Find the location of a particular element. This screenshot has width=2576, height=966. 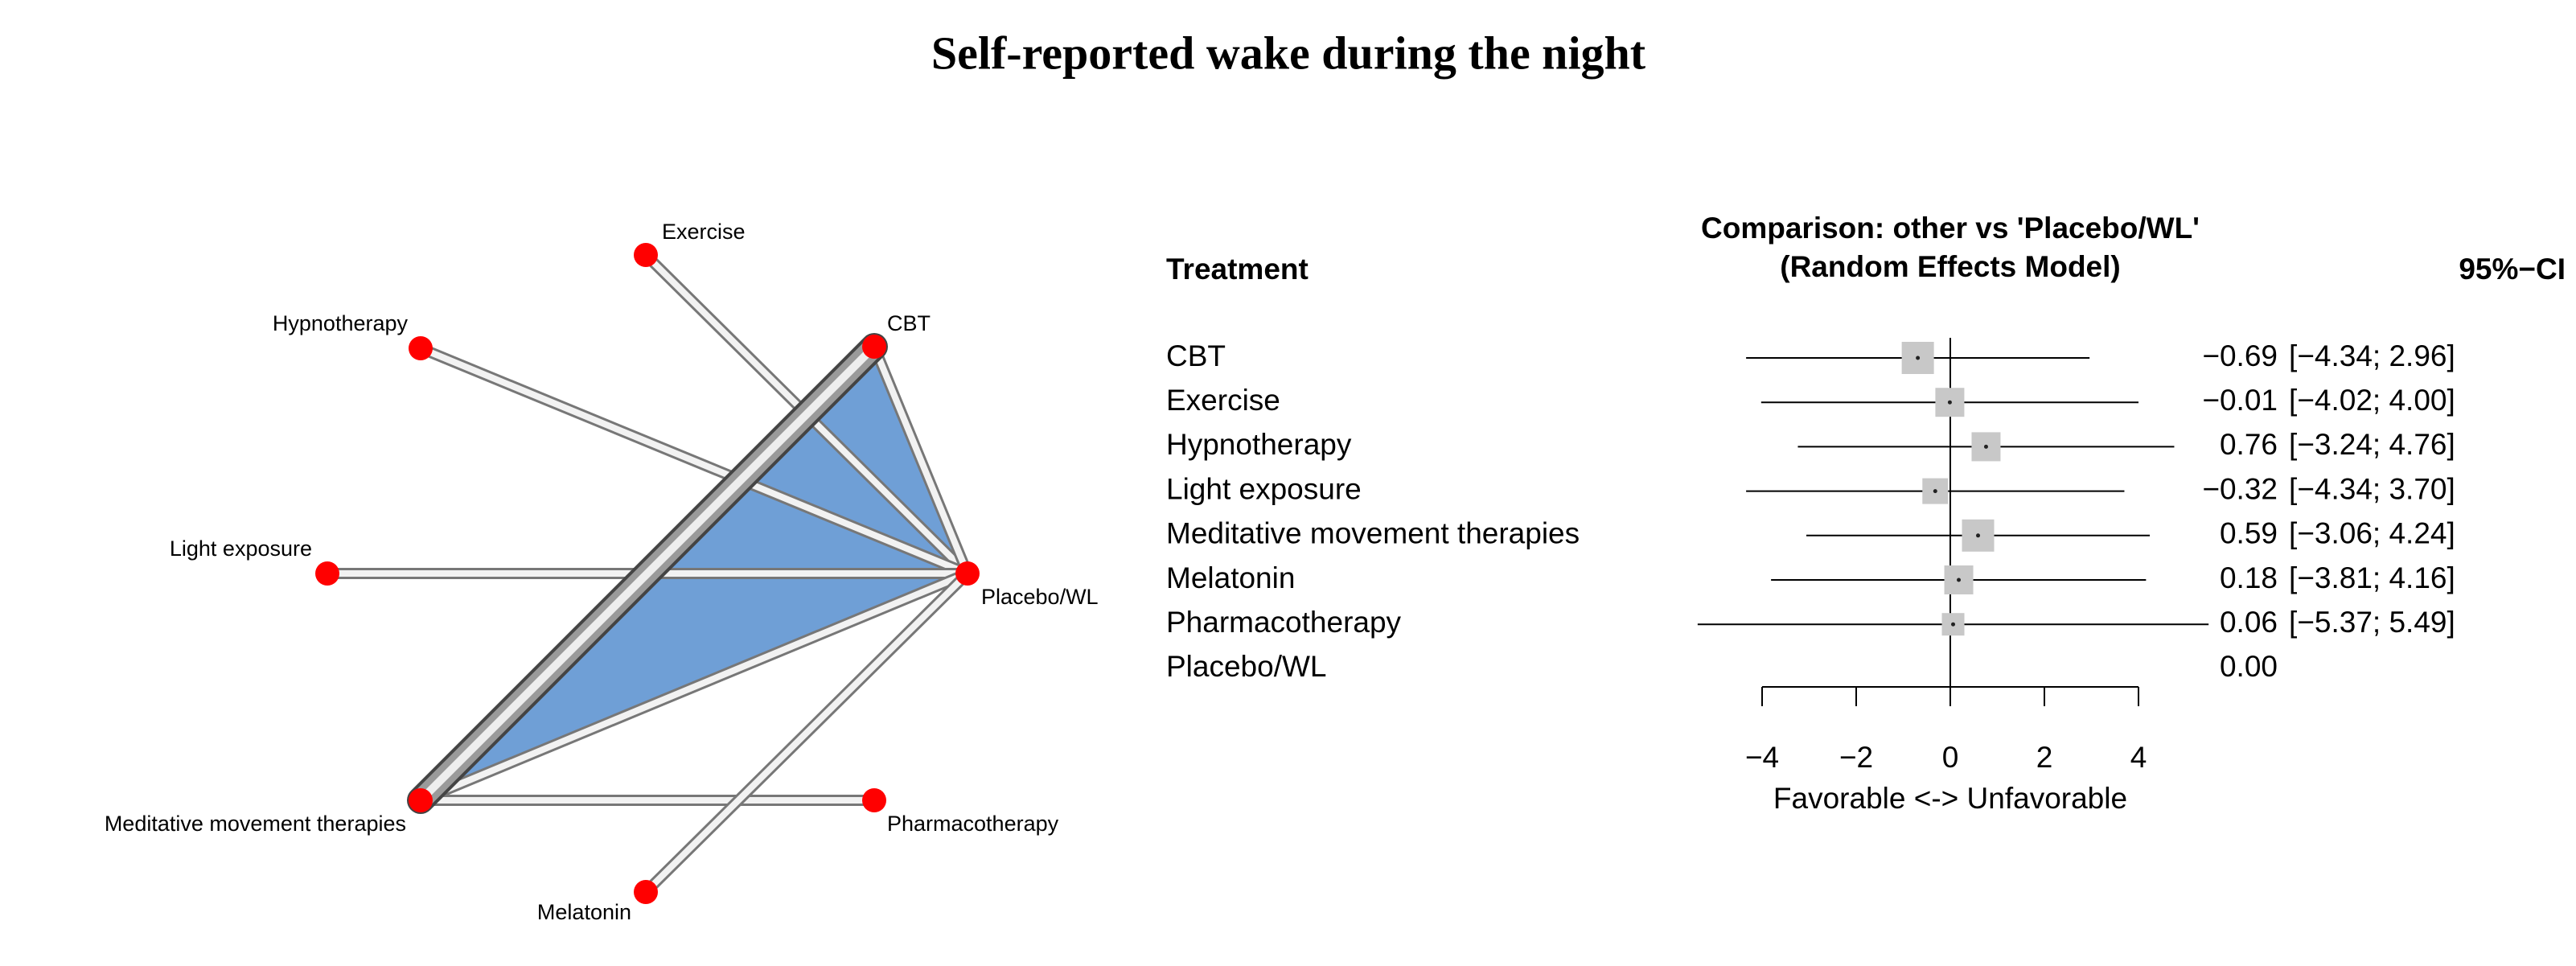

category-label: Pharmacotherapy is located at coordinates (1284, 622).